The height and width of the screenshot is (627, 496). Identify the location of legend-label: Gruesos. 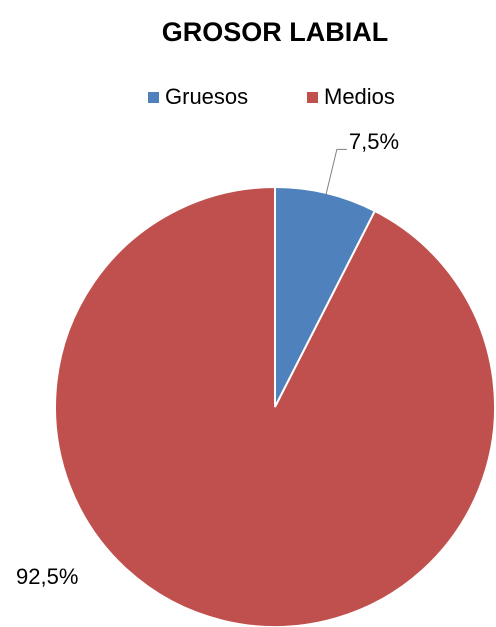
(206, 96).